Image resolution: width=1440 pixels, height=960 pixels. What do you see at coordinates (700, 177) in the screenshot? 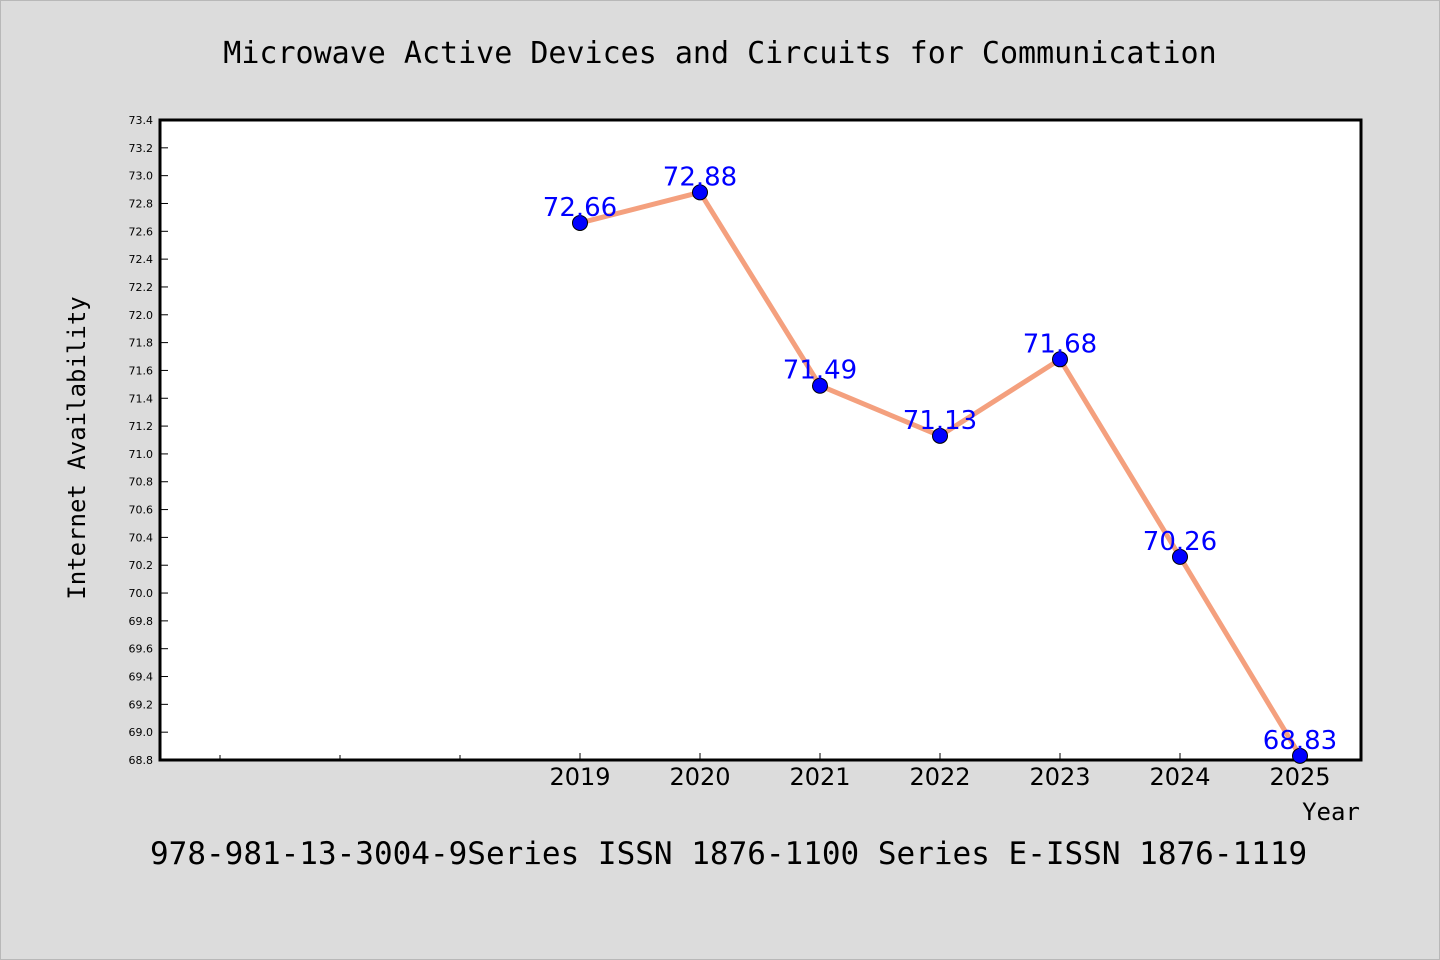
I see `data-label: 72.88` at bounding box center [700, 177].